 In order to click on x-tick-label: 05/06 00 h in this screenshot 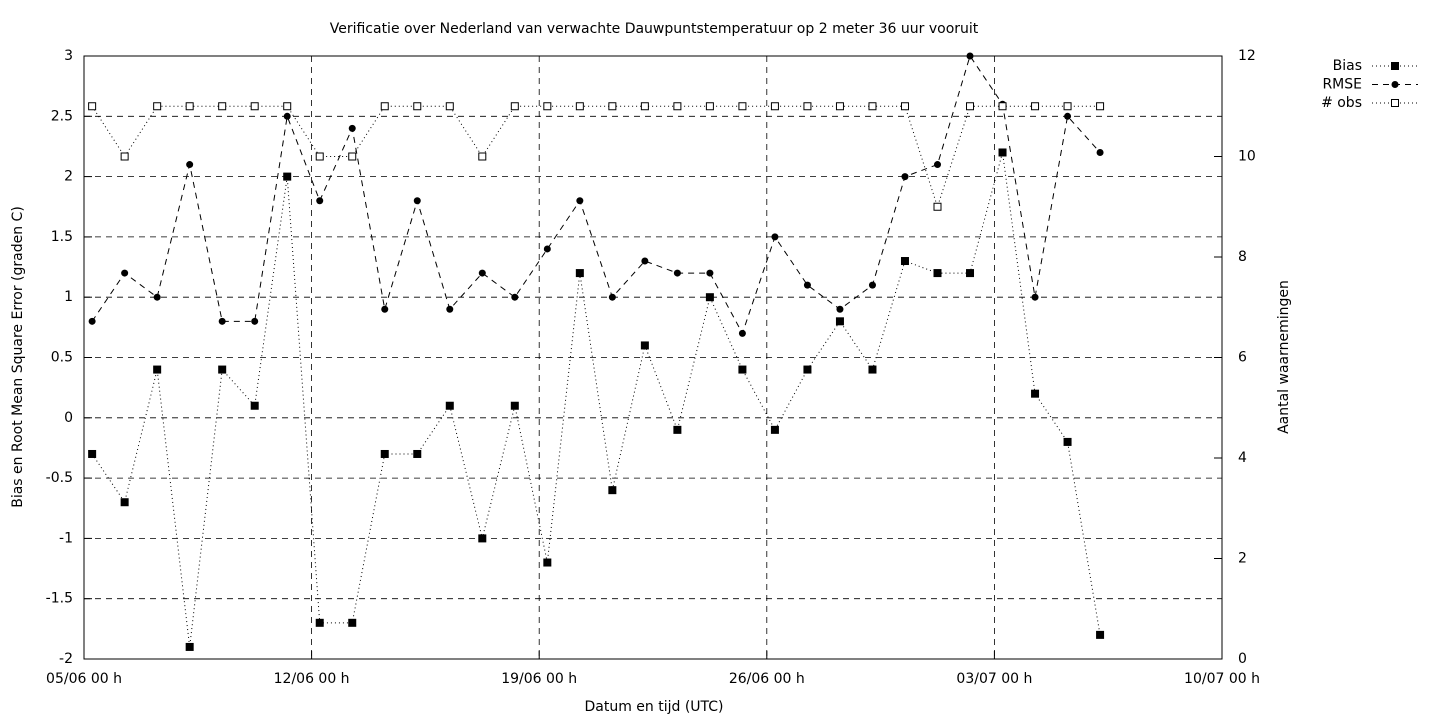, I will do `click(84, 679)`.